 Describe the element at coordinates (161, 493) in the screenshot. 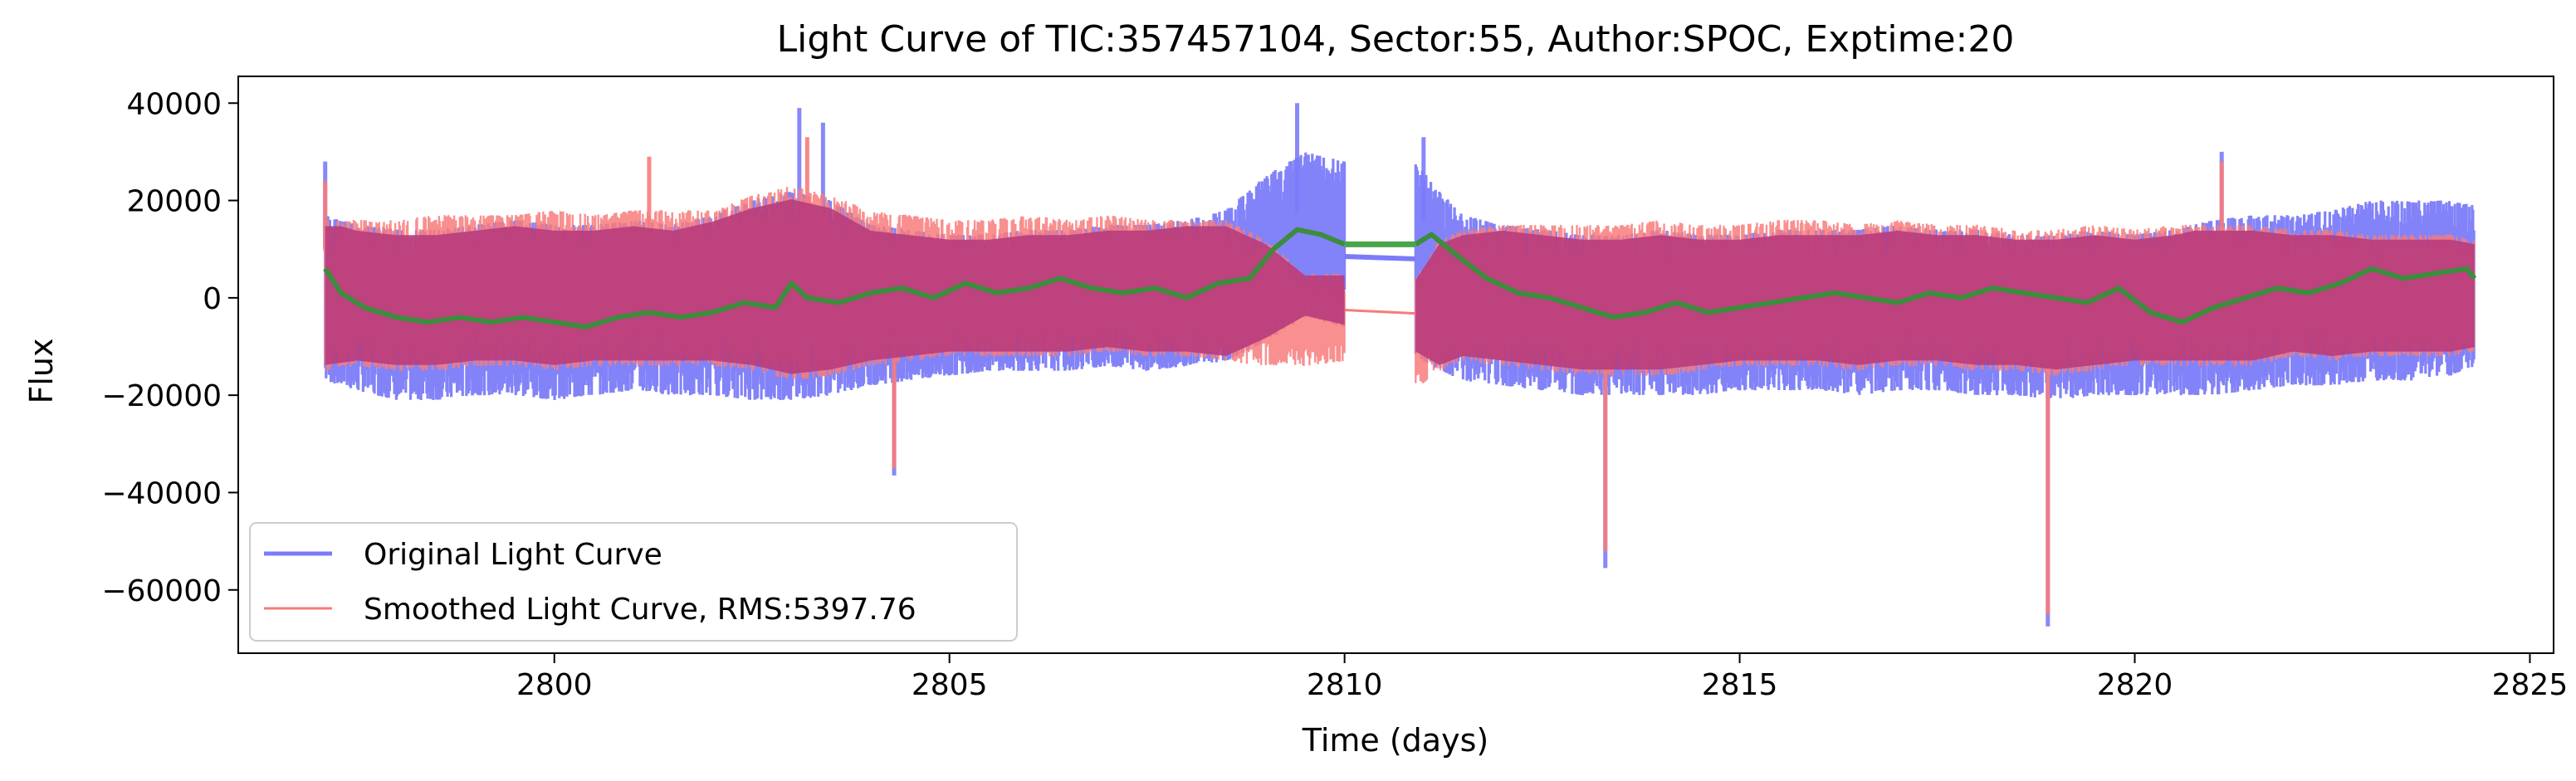

I see `y-tick-label: −40000` at that location.